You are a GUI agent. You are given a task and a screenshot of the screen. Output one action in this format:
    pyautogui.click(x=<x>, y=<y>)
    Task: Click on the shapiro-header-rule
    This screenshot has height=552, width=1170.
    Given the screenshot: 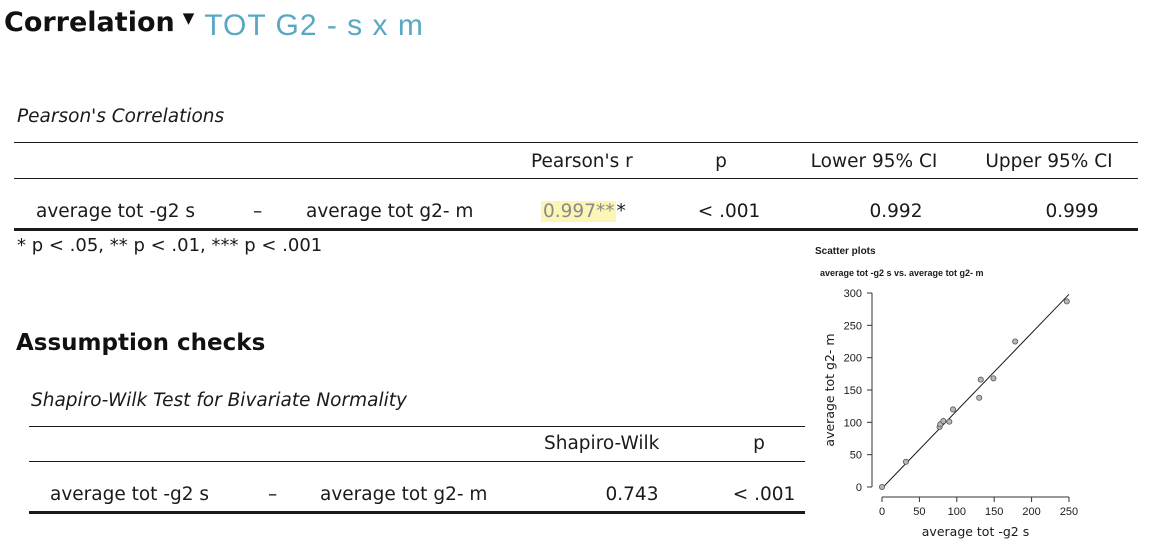 What is the action you would take?
    pyautogui.click(x=417, y=461)
    